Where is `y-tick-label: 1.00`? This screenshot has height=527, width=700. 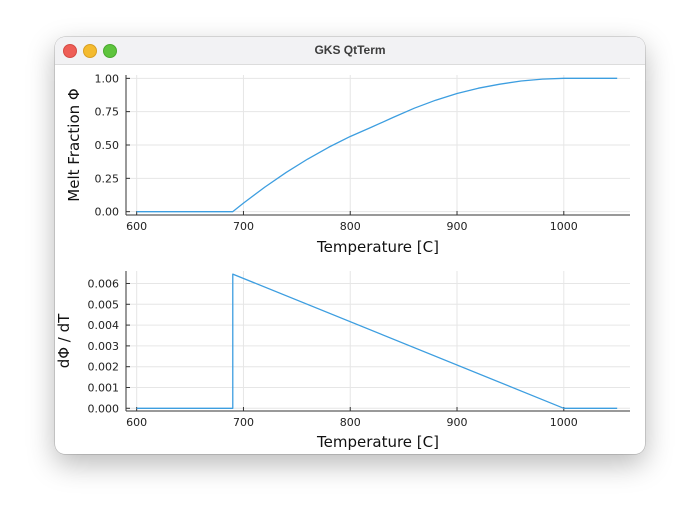 y-tick-label: 1.00 is located at coordinates (107, 78).